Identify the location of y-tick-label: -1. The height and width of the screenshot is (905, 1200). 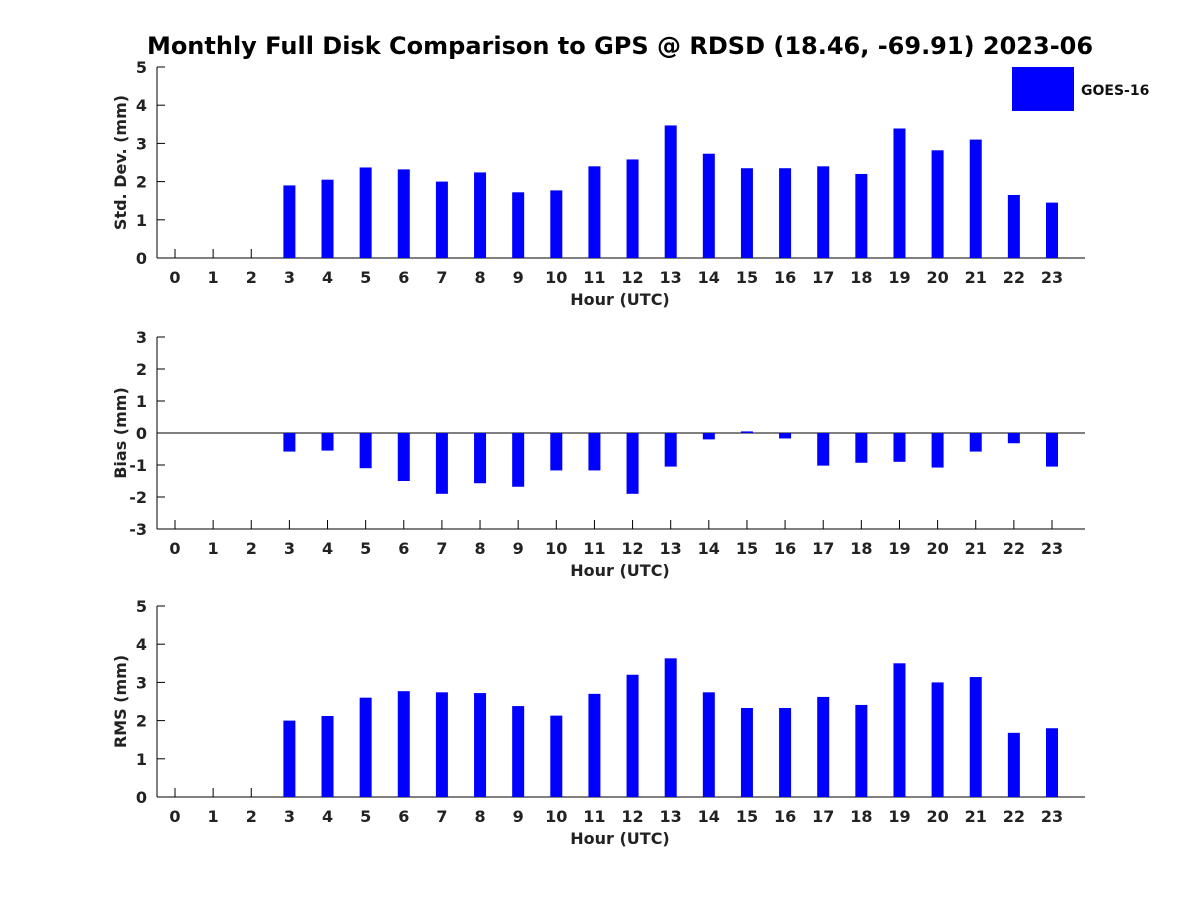
(138, 465).